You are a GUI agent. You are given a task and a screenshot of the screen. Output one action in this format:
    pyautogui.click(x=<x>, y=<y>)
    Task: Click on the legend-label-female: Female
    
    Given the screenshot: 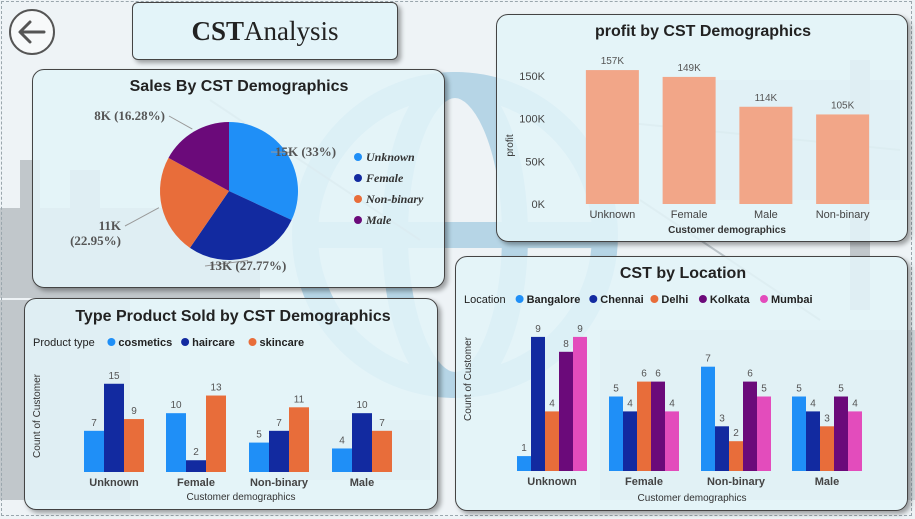 What is the action you would take?
    pyautogui.click(x=384, y=178)
    